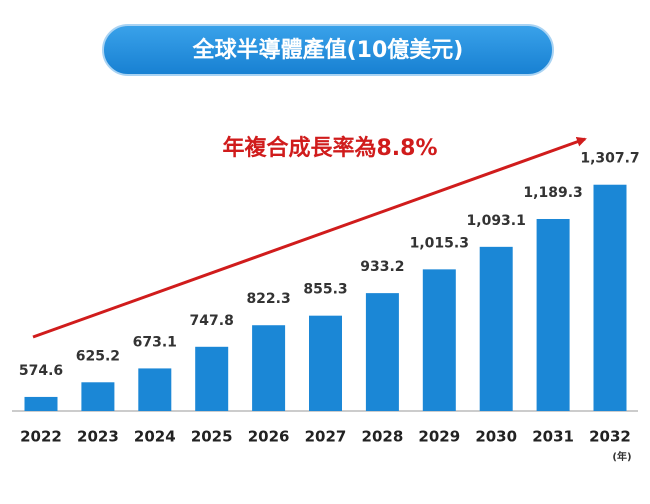 Image resolution: width=650 pixels, height=504 pixels. I want to click on value-label: 1,015.3, so click(439, 243).